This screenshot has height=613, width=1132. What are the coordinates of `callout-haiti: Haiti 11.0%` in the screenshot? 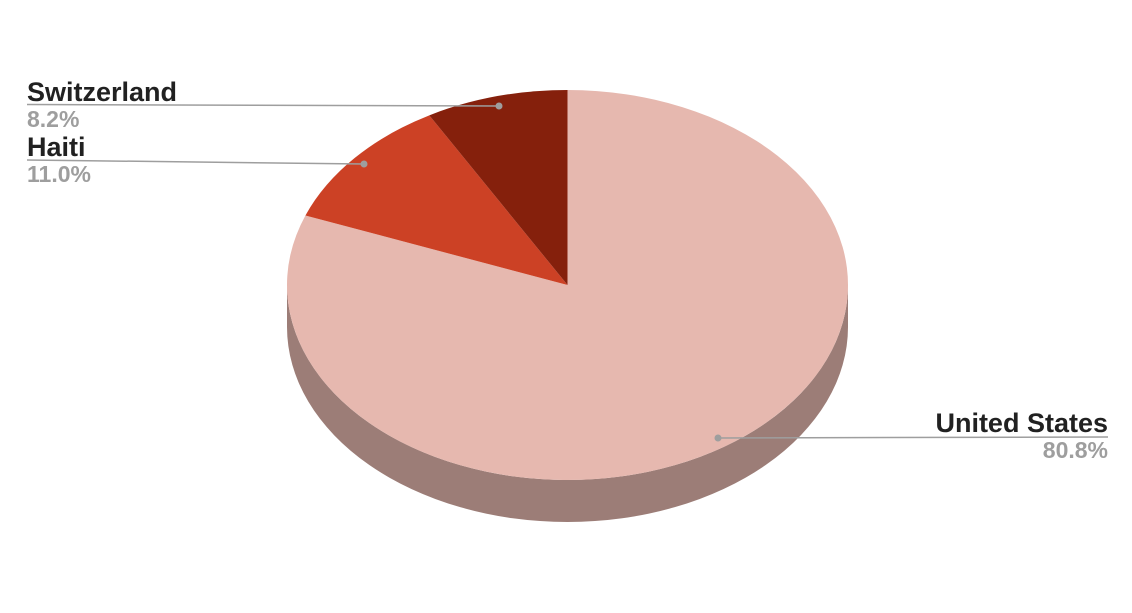 It's located at (59, 160).